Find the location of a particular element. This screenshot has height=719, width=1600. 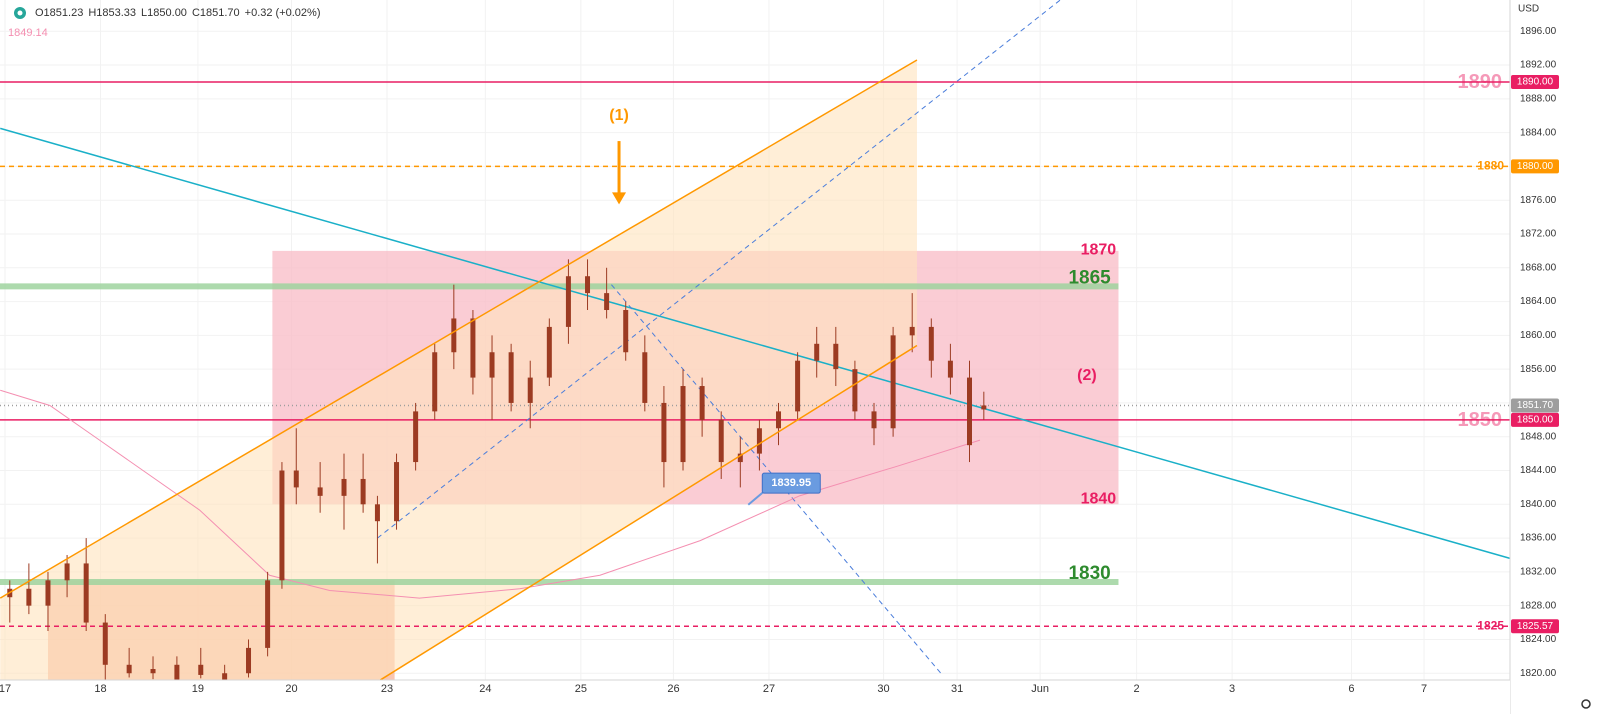

y-tick-label: 1864.00 is located at coordinates (1538, 301).